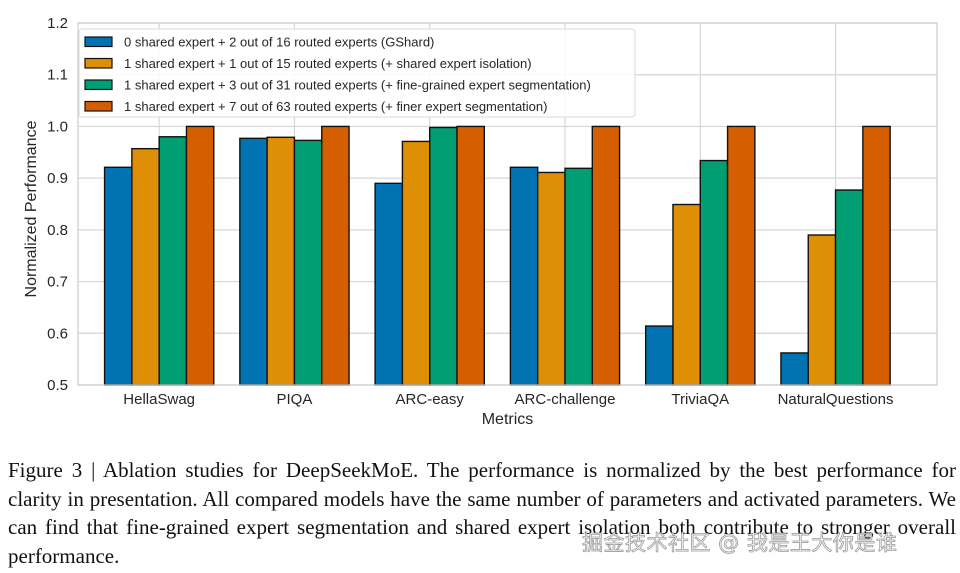 The image size is (960, 573). I want to click on x-tick-label: ARC-easy, so click(430, 399).